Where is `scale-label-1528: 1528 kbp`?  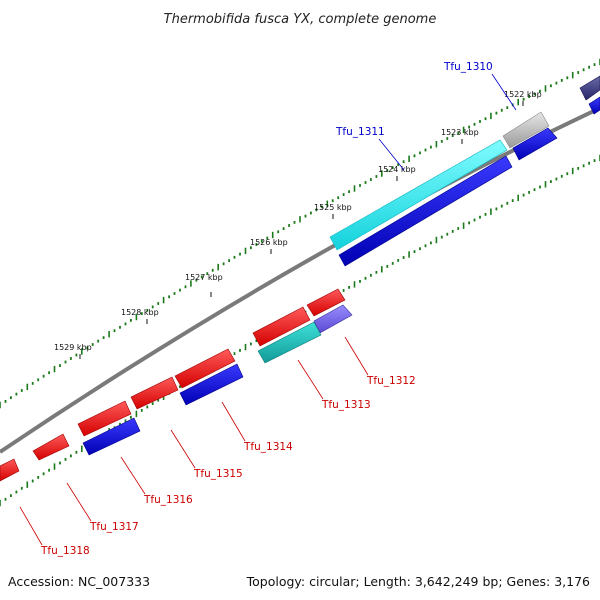
scale-label-1528: 1528 kbp is located at coordinates (140, 312).